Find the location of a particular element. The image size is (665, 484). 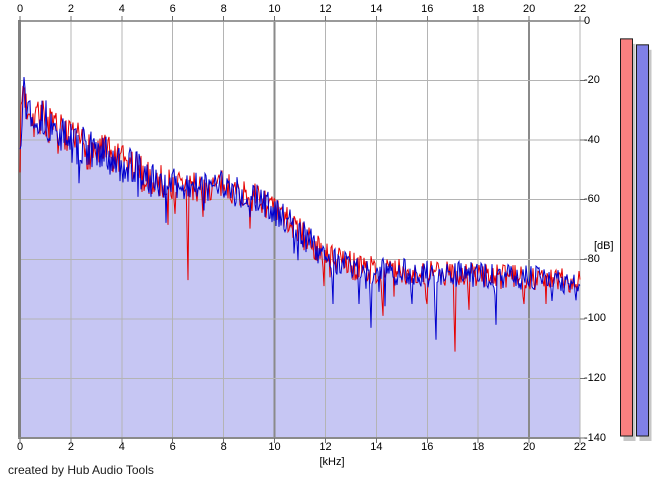

x-axis-tick-label-bottom: 4 is located at coordinates (121, 447).